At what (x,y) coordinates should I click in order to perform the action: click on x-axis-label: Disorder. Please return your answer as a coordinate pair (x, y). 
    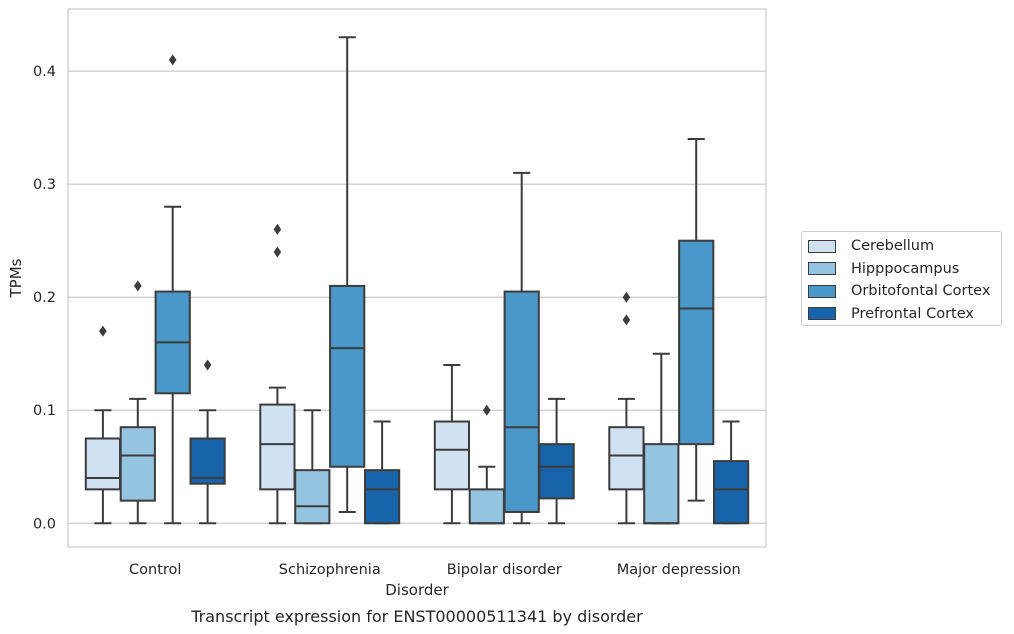
    Looking at the image, I should click on (417, 590).